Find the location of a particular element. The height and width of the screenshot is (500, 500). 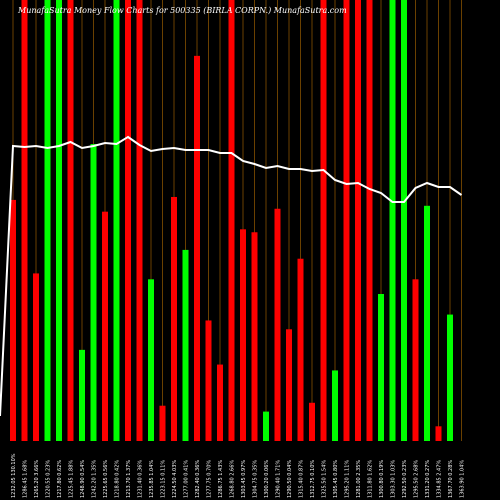

x-tick-label: 1290.50 0.04% is located at coordinates (290, 479).